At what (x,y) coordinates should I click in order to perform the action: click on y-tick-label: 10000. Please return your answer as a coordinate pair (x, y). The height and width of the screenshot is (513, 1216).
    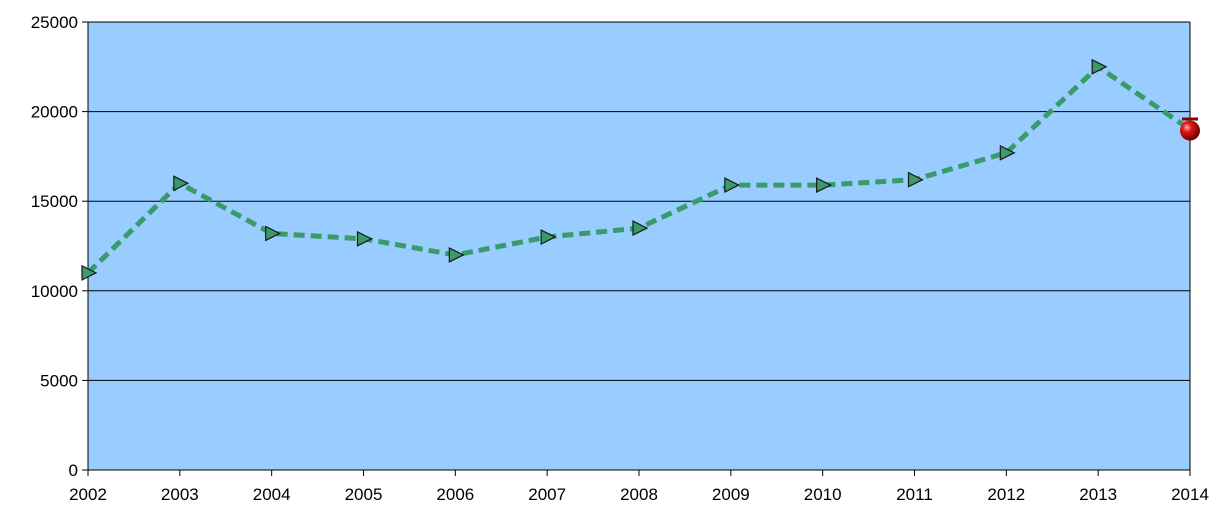
    Looking at the image, I should click on (54, 291).